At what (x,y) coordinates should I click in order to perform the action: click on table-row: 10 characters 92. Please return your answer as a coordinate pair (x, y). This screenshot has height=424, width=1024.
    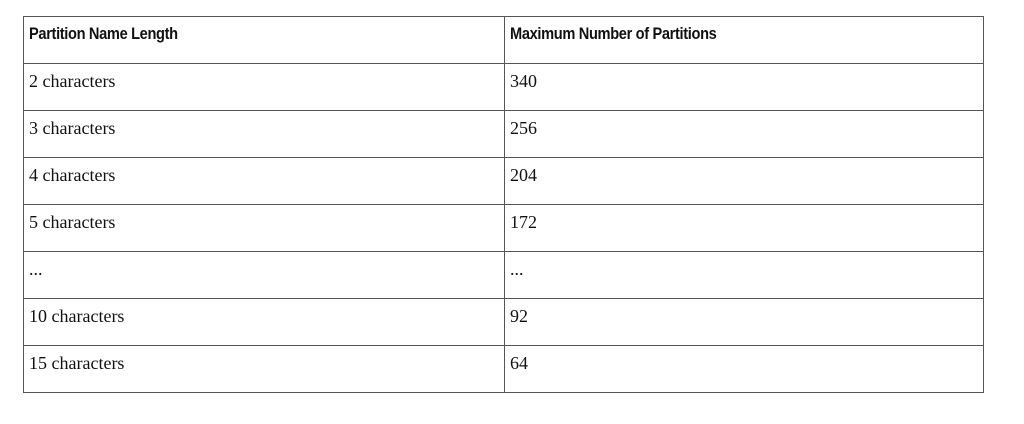
    Looking at the image, I should click on (503, 322).